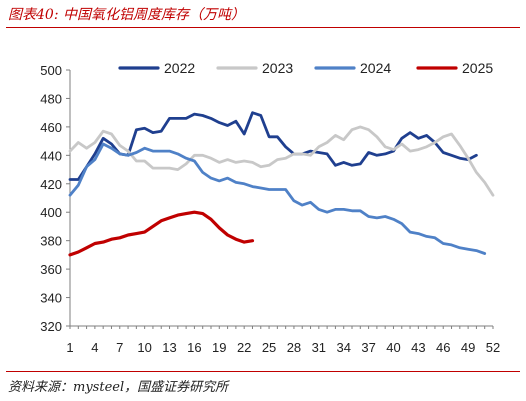 The width and height of the screenshot is (526, 401). I want to click on legend-label-2022: 2022, so click(179, 68).